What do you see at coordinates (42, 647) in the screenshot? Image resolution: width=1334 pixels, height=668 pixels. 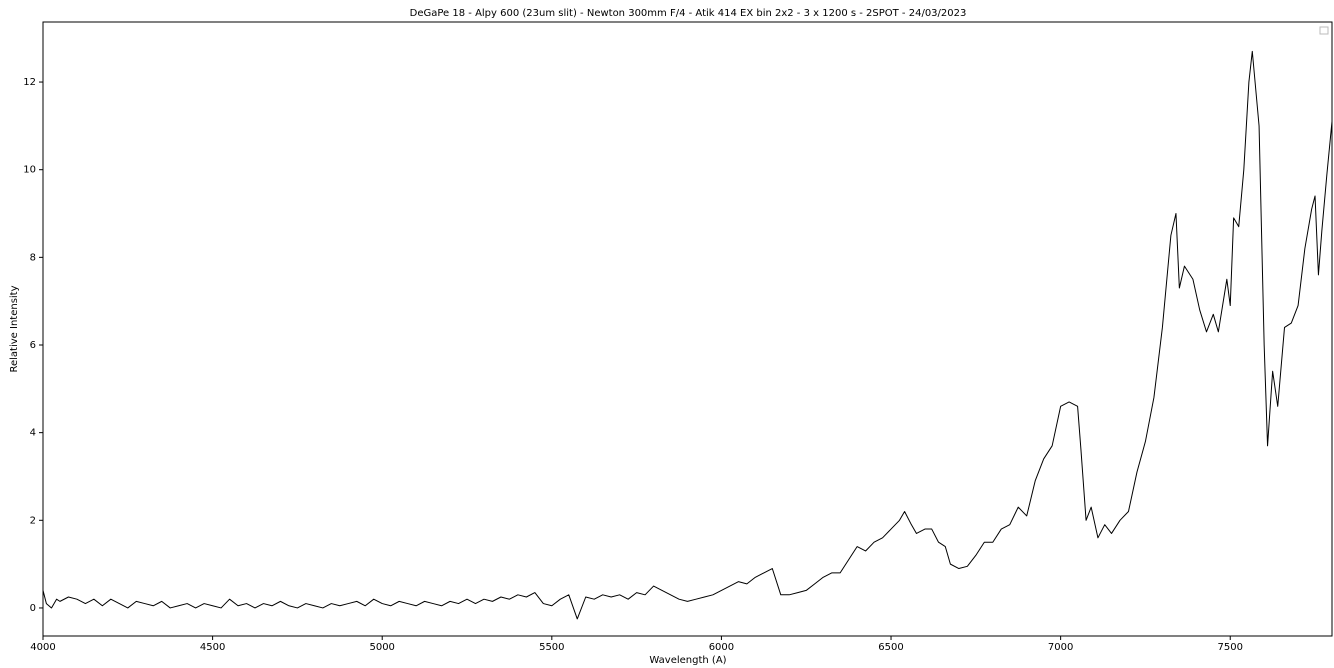 I see `x-tick-label: 4000` at bounding box center [42, 647].